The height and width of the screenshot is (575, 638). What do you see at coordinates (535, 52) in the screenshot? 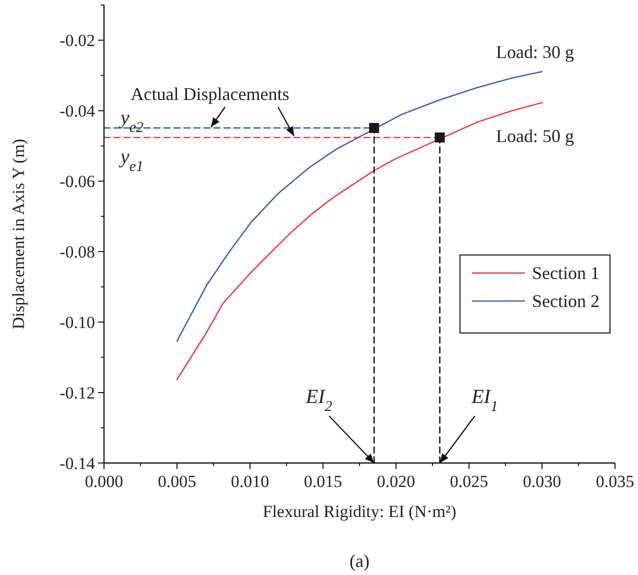
I see `annotation: Load: 30 g` at bounding box center [535, 52].